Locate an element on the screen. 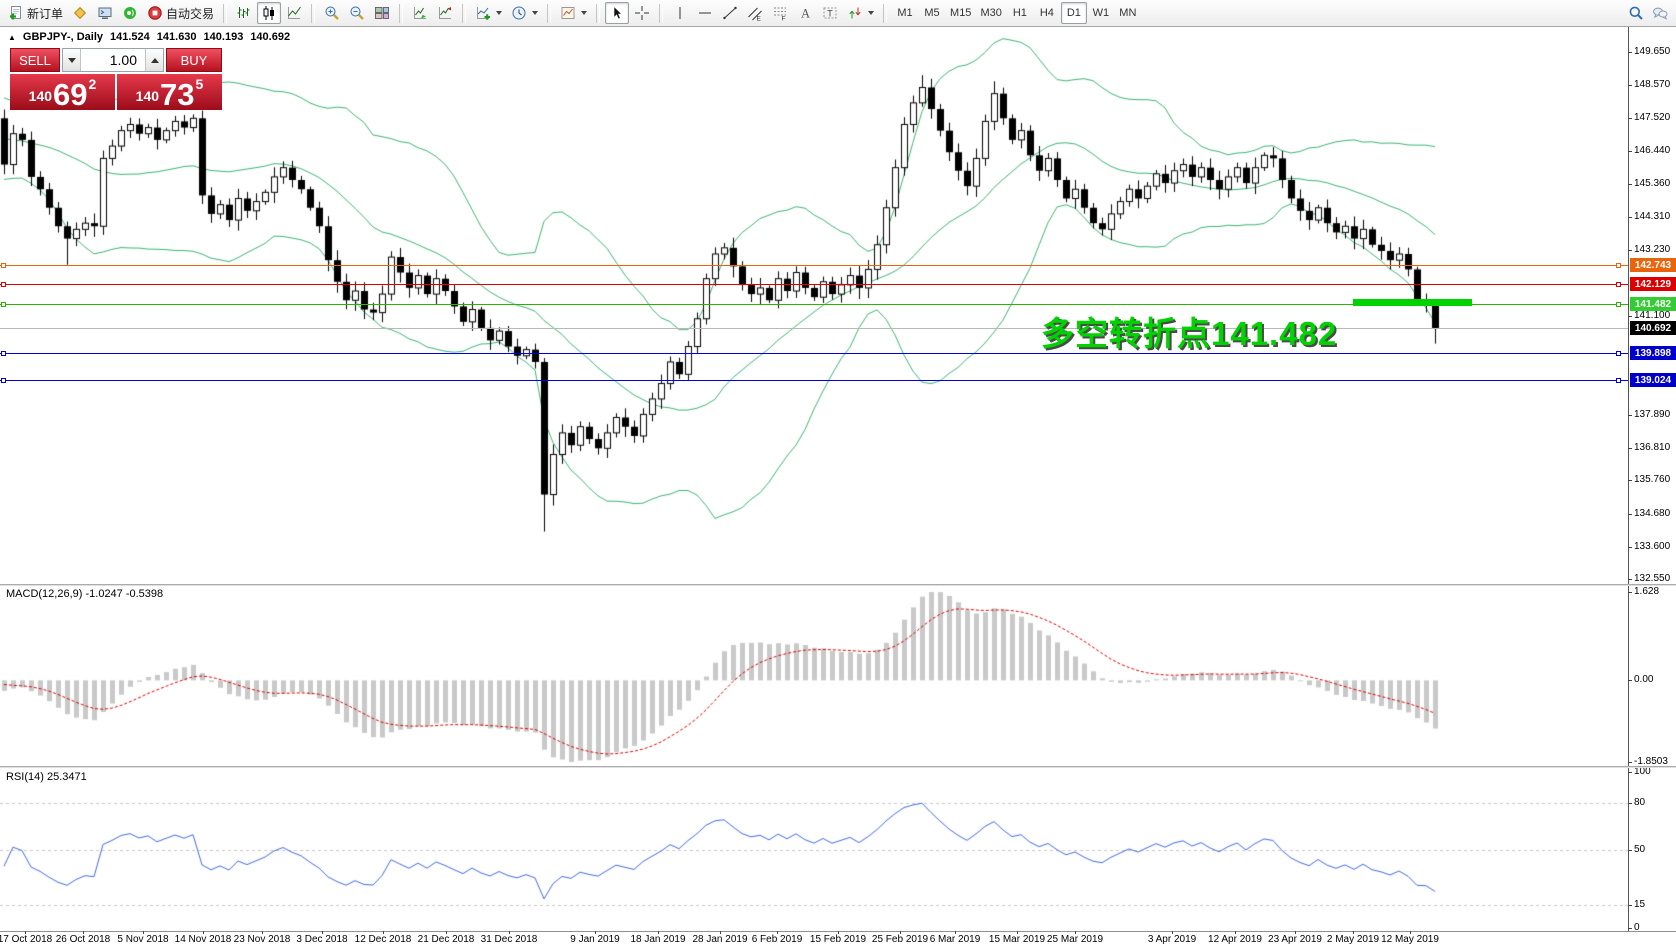 The height and width of the screenshot is (949, 1676). collapse-icon: ▲ is located at coordinates (12, 37).